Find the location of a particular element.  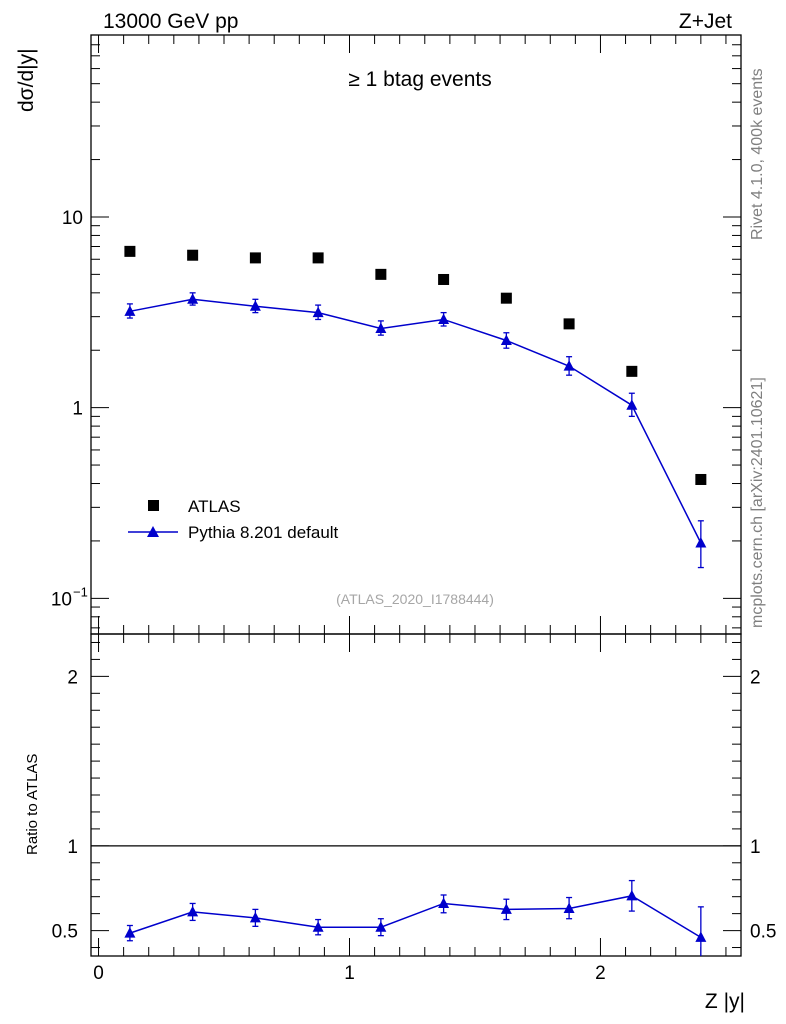

x-tick-label: 0 is located at coordinates (98, 973).